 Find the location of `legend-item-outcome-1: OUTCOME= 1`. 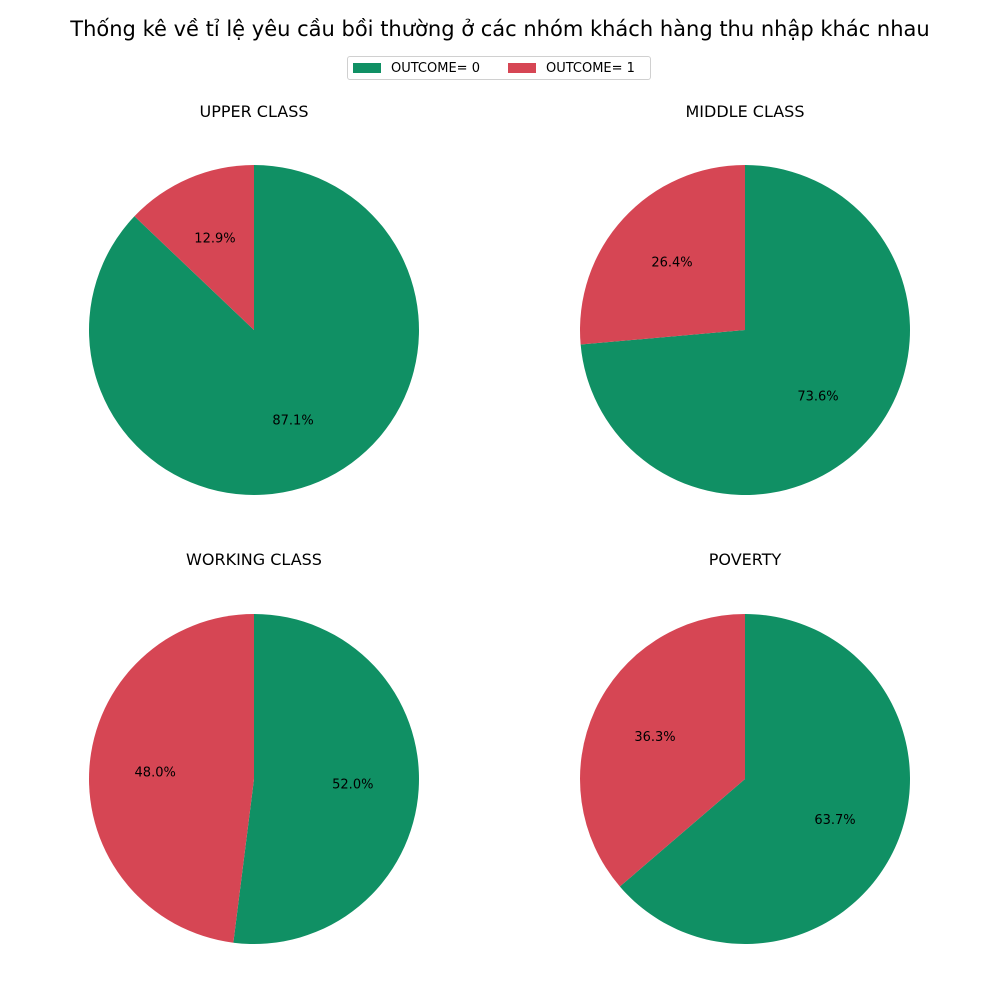

legend-item-outcome-1: OUTCOME= 1 is located at coordinates (571, 68).